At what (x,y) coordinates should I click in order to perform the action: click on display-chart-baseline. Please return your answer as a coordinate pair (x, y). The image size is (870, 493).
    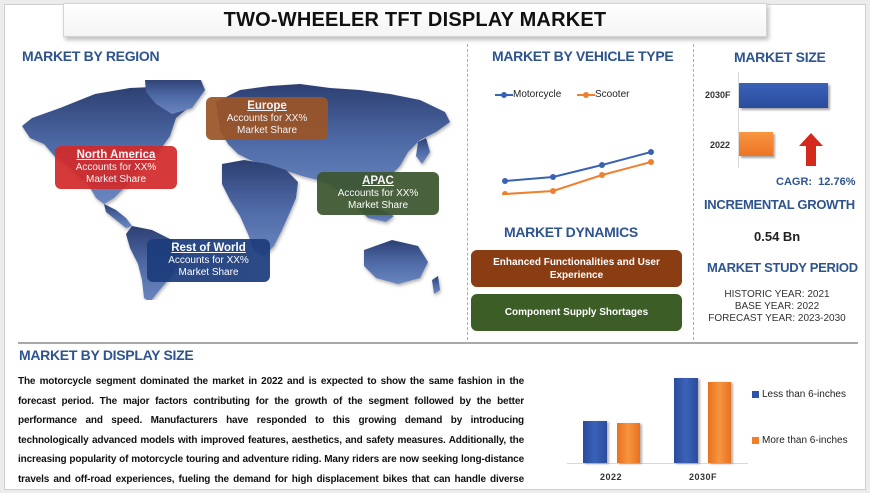
    Looking at the image, I should click on (657, 463).